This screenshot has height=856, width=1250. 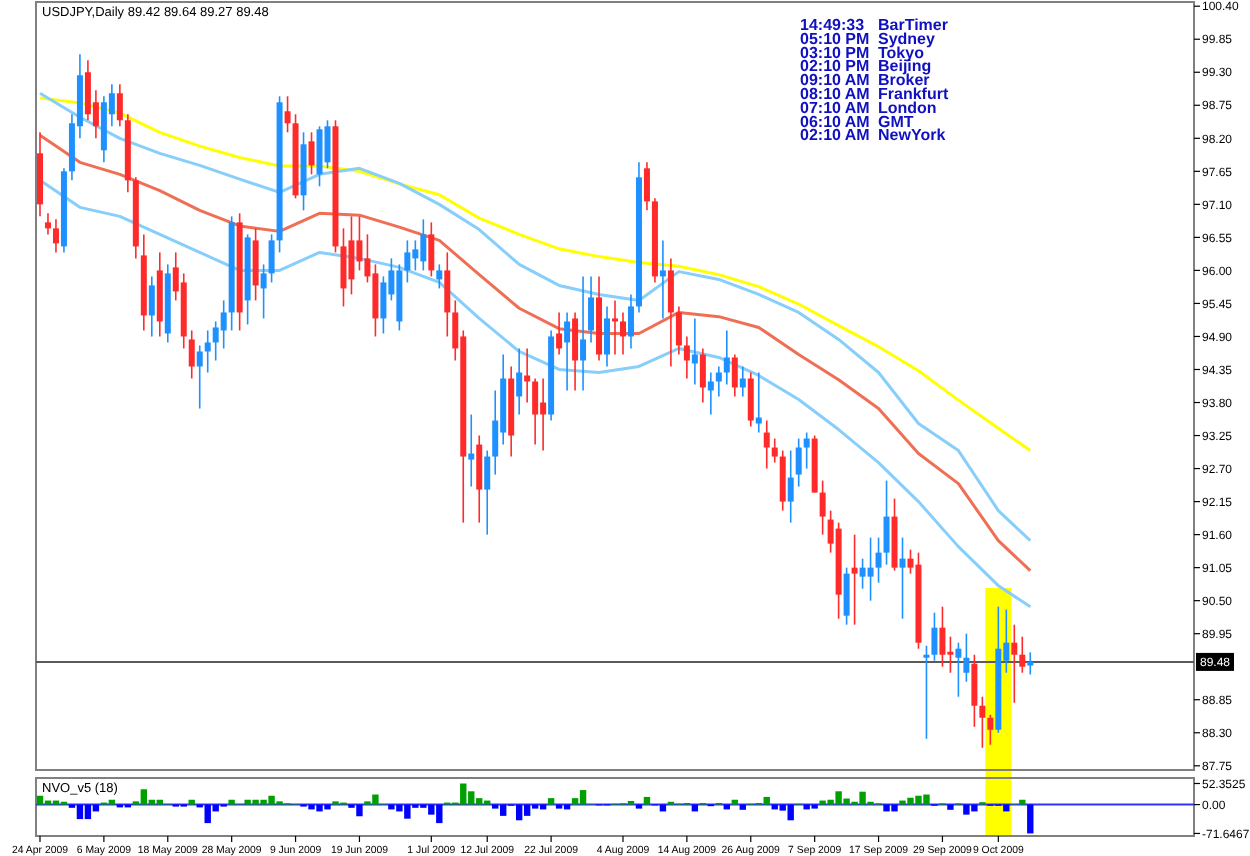 I want to click on annotation: 06:10 AM GMT, so click(x=857, y=121).